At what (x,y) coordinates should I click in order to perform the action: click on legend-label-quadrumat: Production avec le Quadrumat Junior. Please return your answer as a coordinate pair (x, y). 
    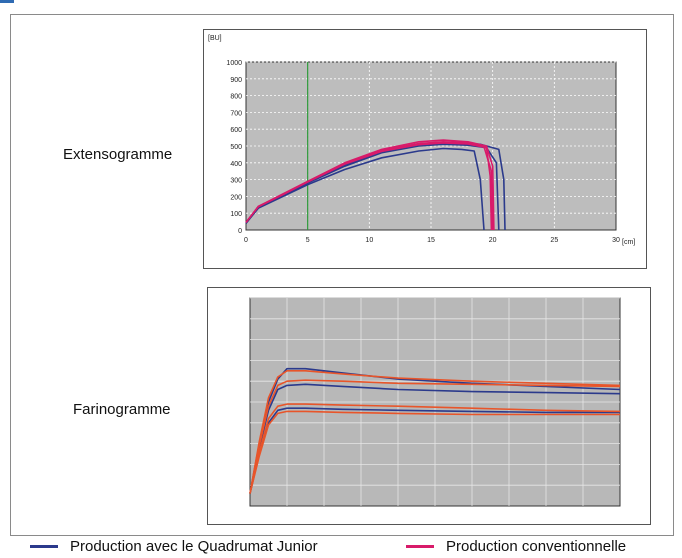
    Looking at the image, I should click on (194, 546).